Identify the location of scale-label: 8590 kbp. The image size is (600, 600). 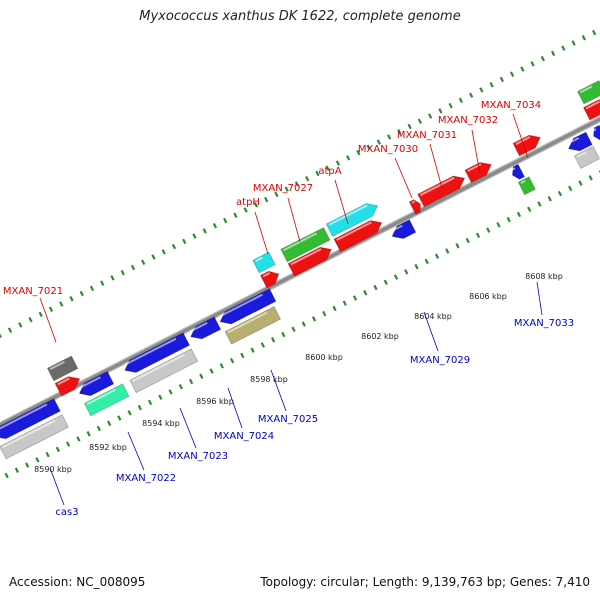
(53, 469).